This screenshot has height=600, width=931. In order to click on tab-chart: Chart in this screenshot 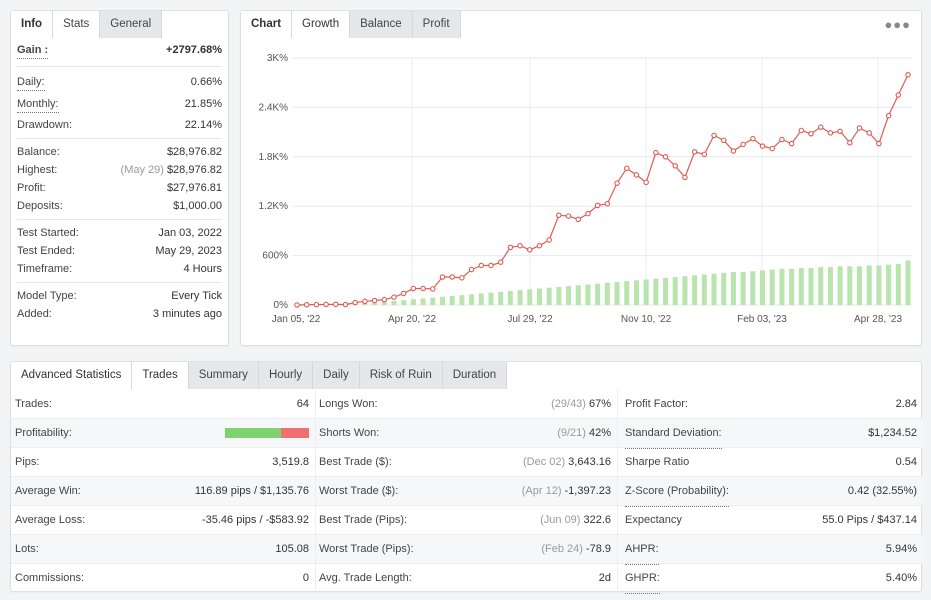, I will do `click(267, 24)`.